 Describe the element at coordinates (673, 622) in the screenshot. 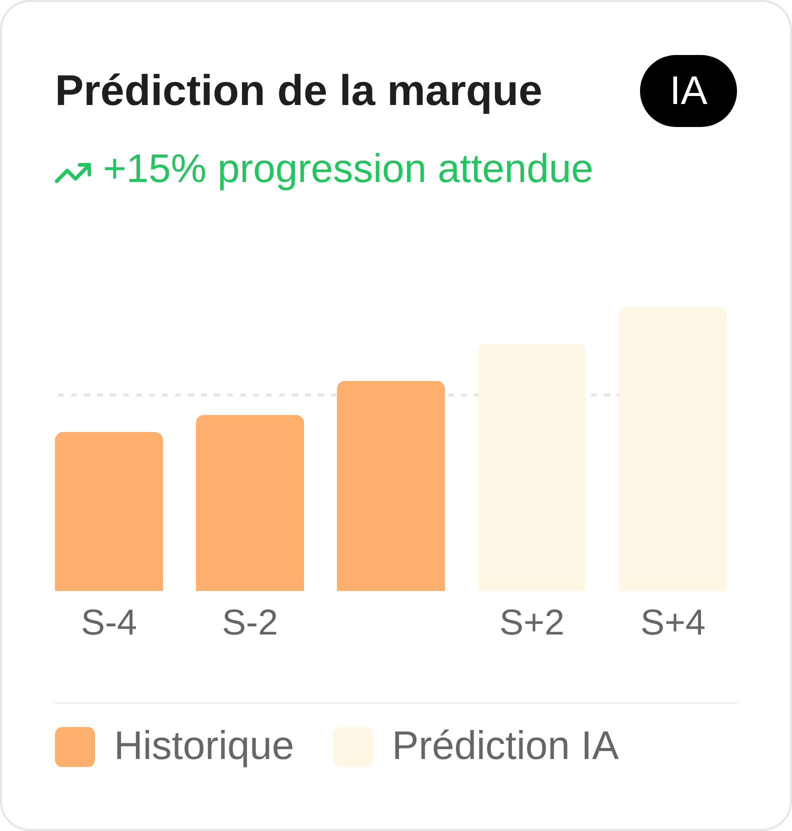

I see `x-tick-label: S+4` at that location.